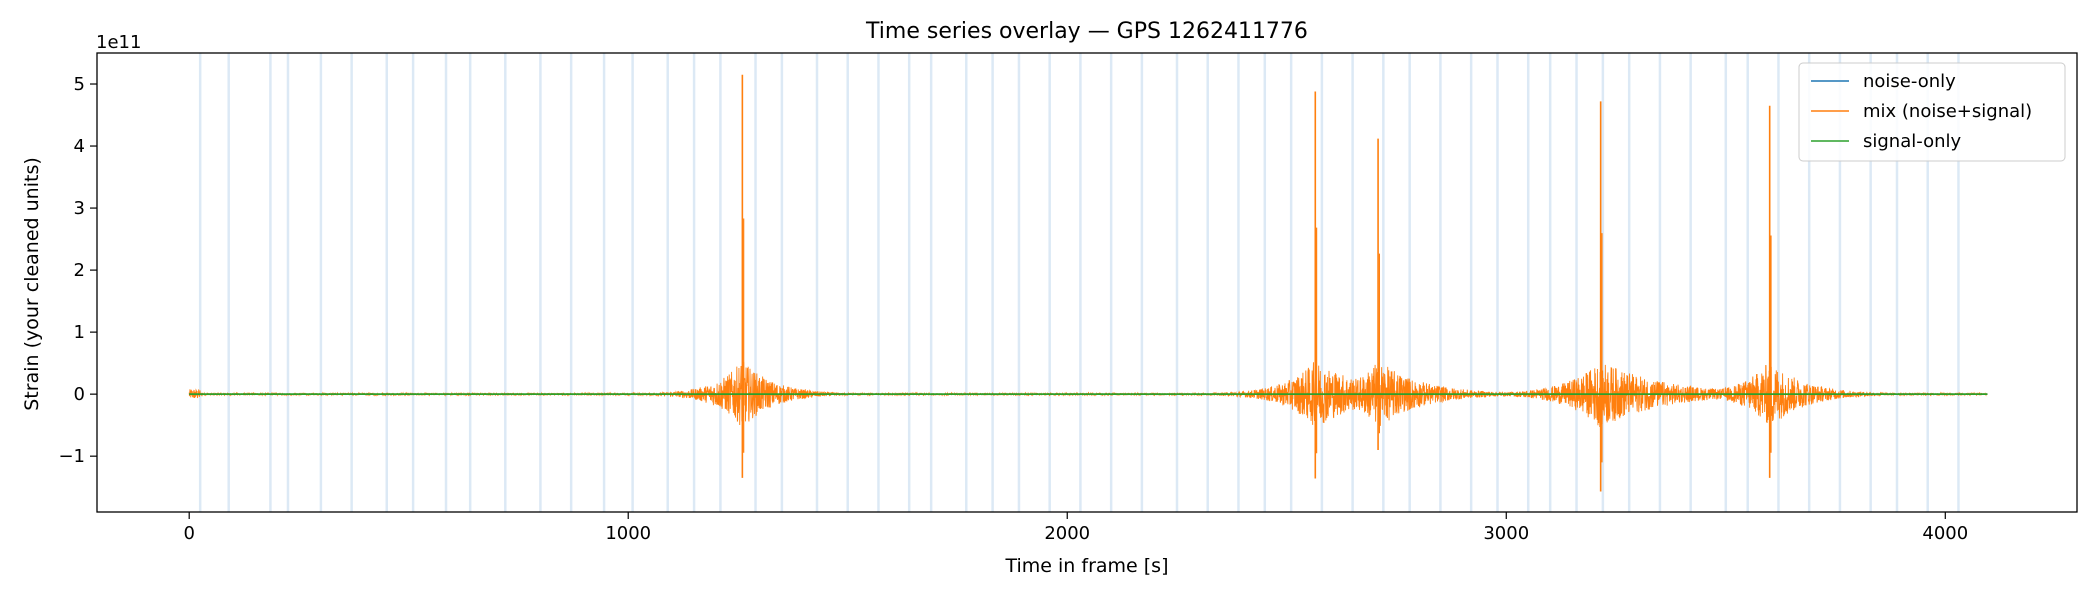  Describe the element at coordinates (1086, 566) in the screenshot. I see `x-axis-label: Time in frame [s]` at that location.